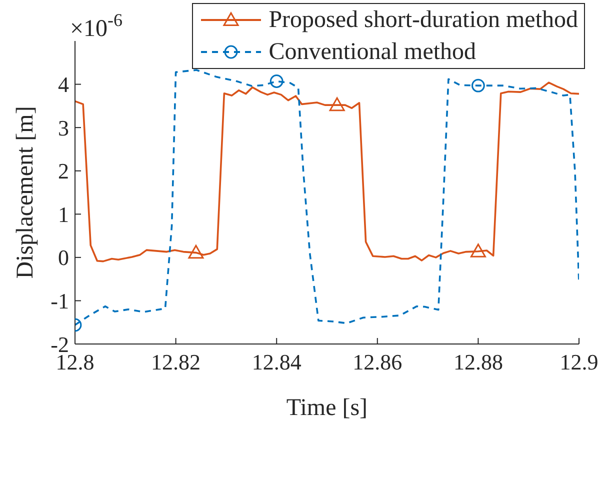 Image resolution: width=606 pixels, height=491 pixels. I want to click on x-tick-label: 12.88, so click(478, 362).